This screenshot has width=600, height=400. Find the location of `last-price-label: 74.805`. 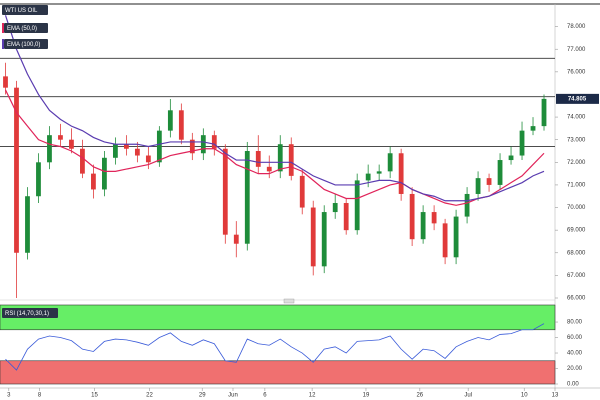

last-price-label: 74.805 is located at coordinates (577, 100).